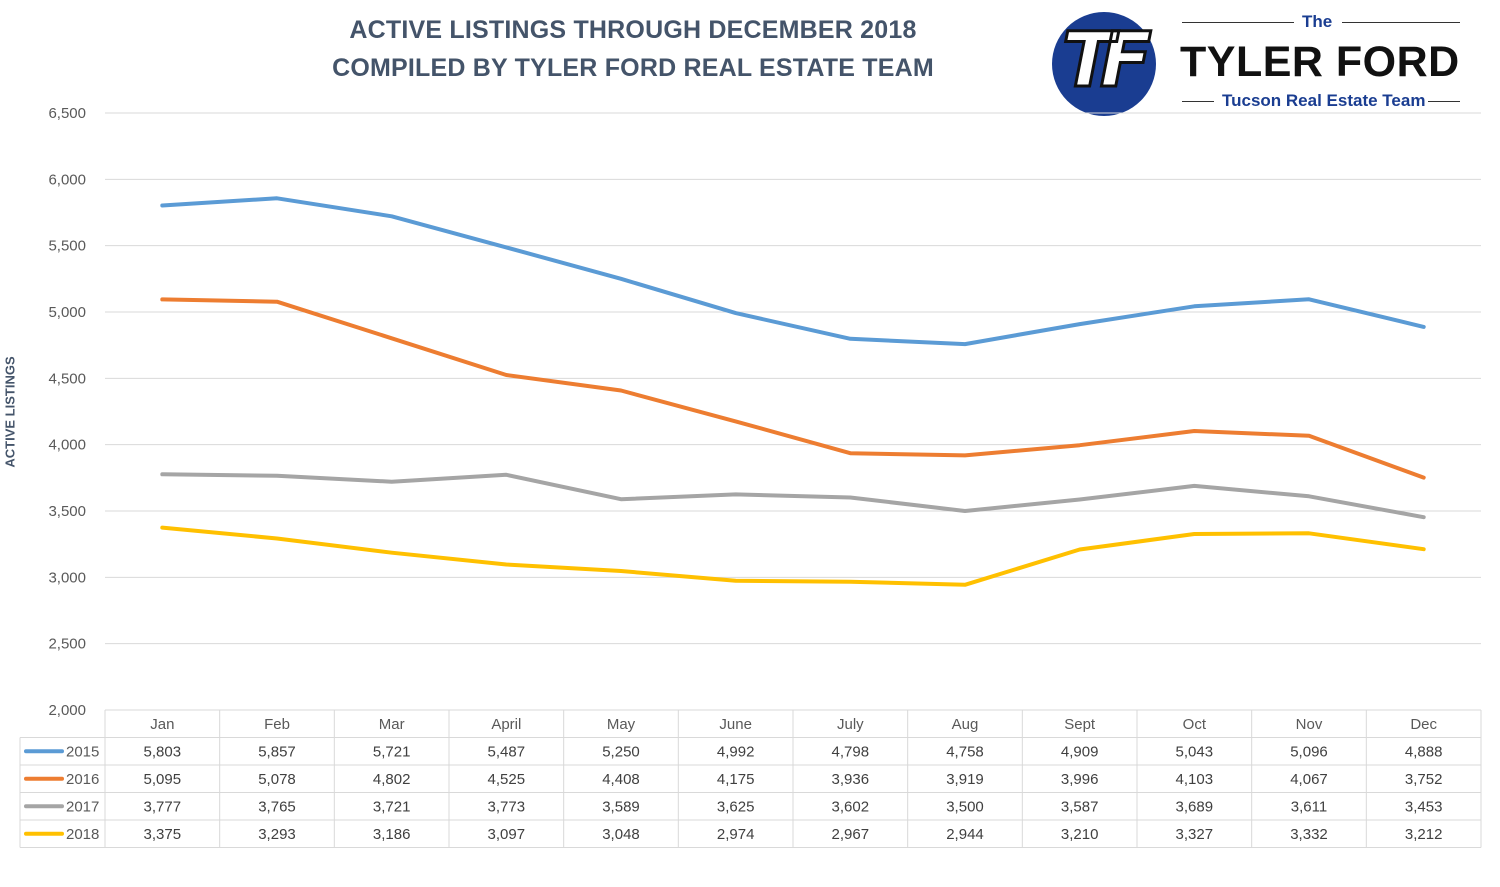  What do you see at coordinates (392, 751) in the screenshot?
I see `data-label: 5,721` at bounding box center [392, 751].